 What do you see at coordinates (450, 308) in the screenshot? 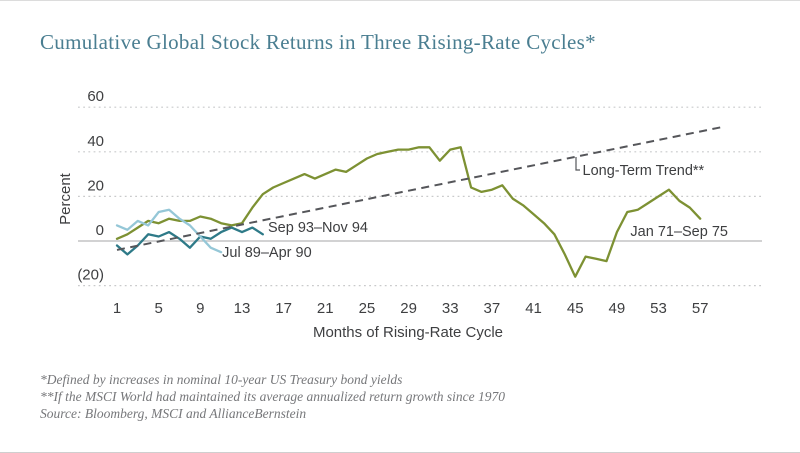
I see `x-tick-label-33: 33` at bounding box center [450, 308].